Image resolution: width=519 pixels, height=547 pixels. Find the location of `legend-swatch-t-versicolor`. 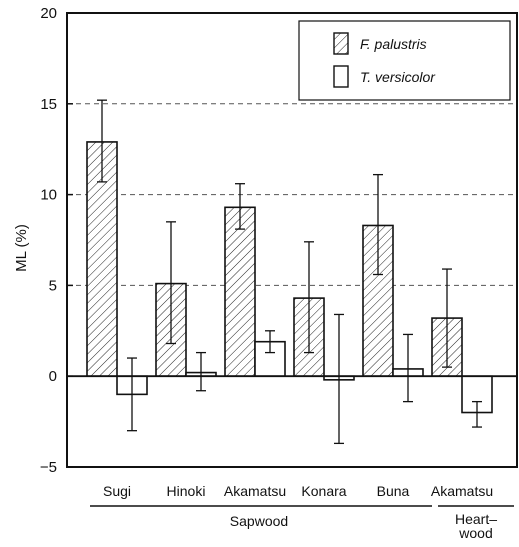

legend-swatch-t-versicolor is located at coordinates (341, 76).